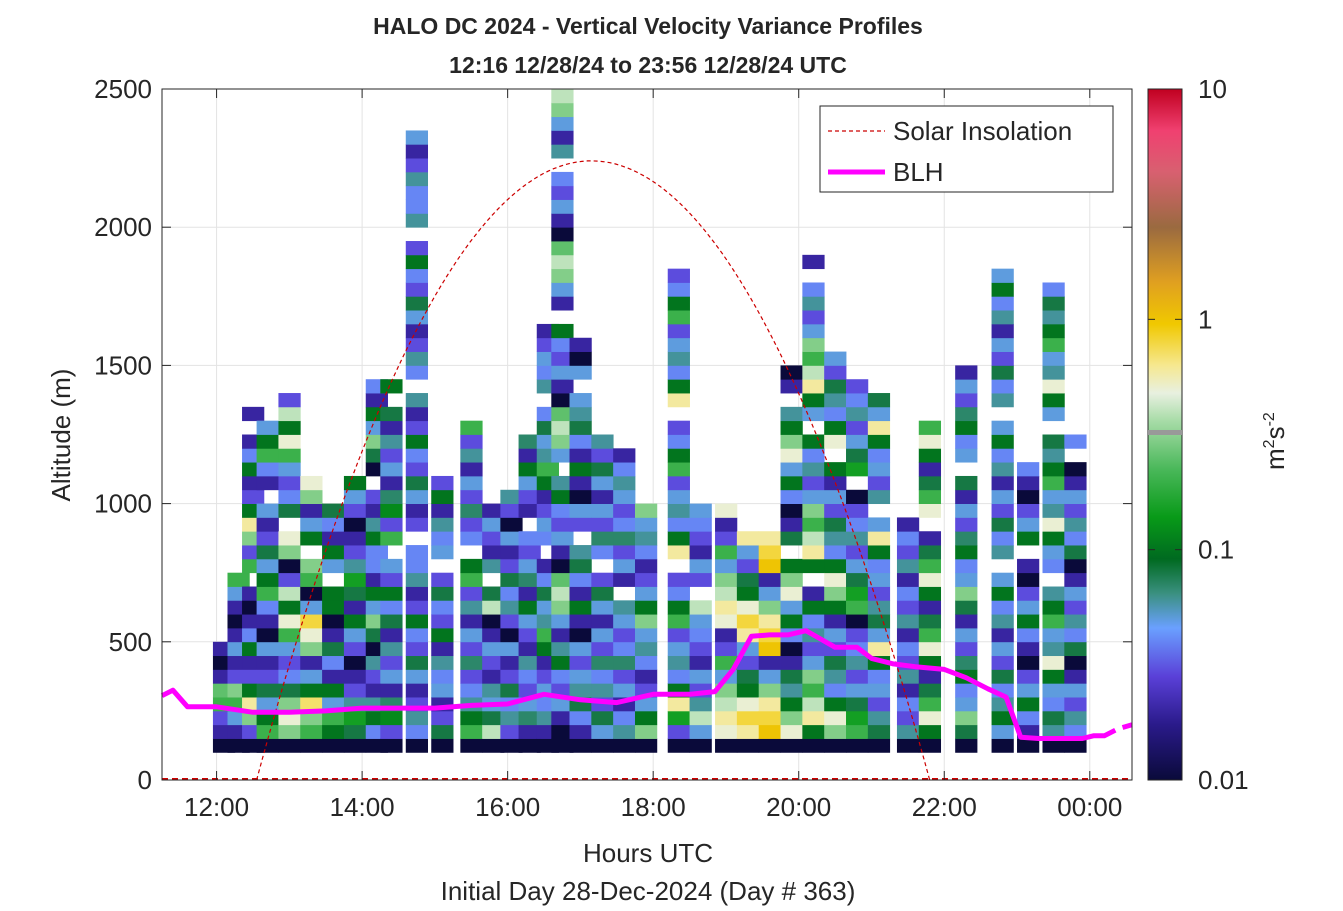  Describe the element at coordinates (638, 684) in the screenshot. I see `blh-line` at that location.